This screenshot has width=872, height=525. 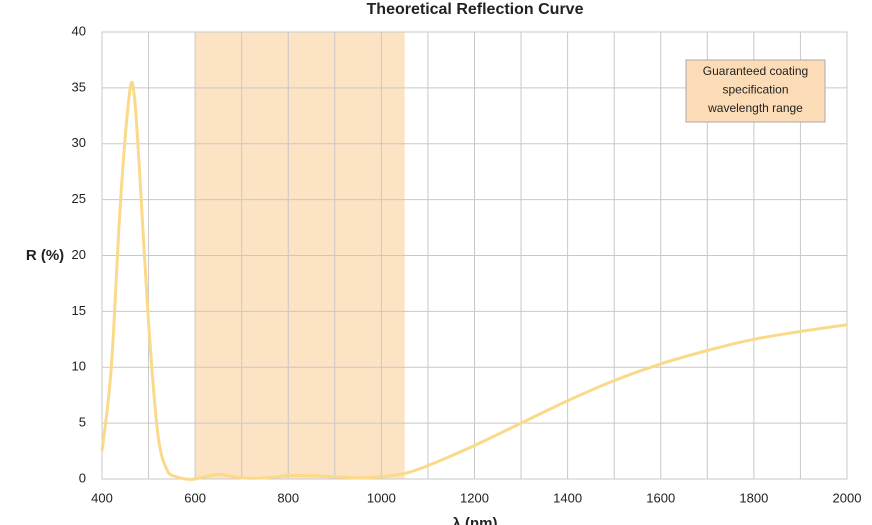 I want to click on y-tick-label: 20, so click(x=79, y=254).